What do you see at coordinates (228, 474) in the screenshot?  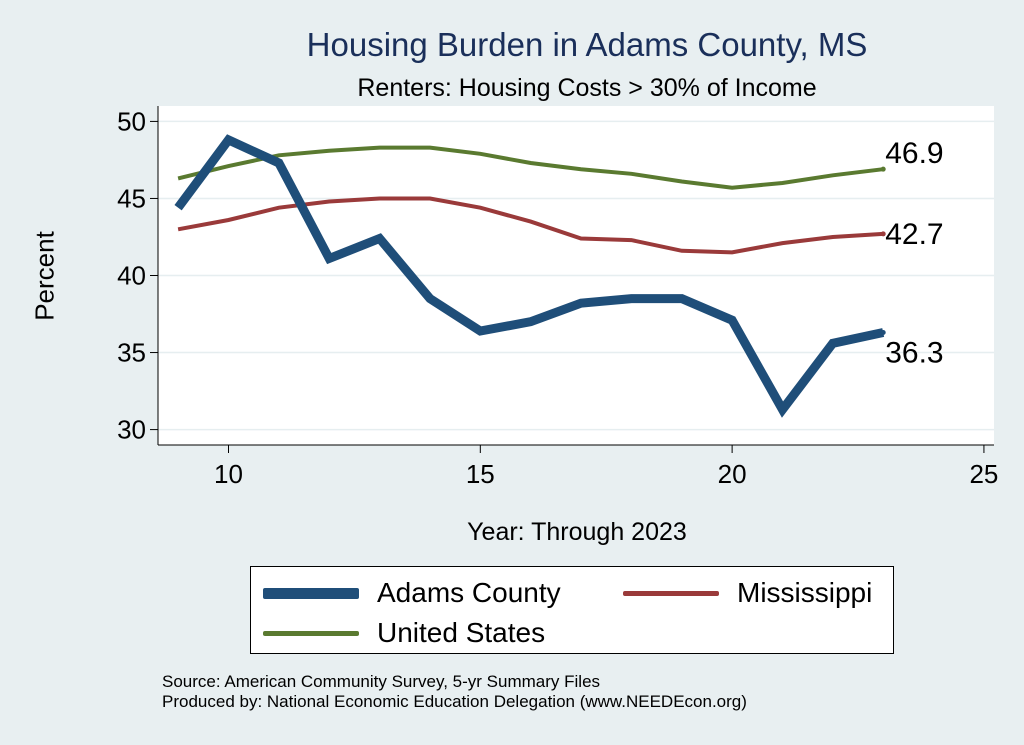 I see `x-tick-label-10: 10` at bounding box center [228, 474].